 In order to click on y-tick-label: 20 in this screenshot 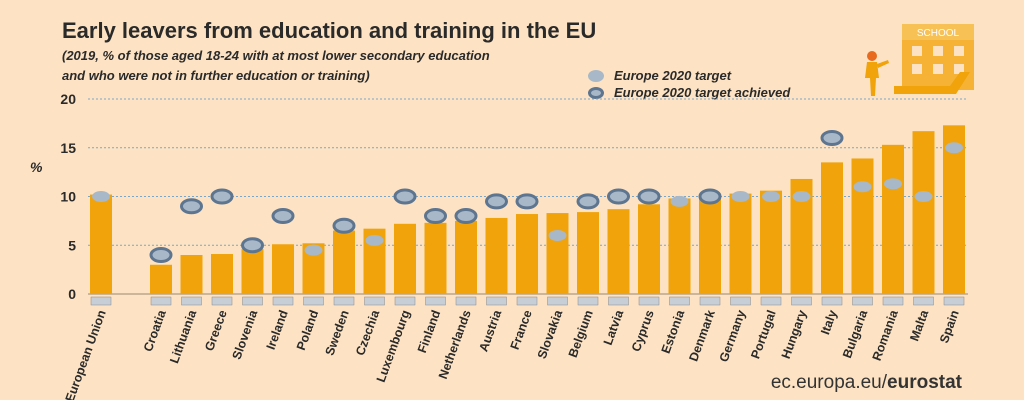, I will do `click(68, 99)`.